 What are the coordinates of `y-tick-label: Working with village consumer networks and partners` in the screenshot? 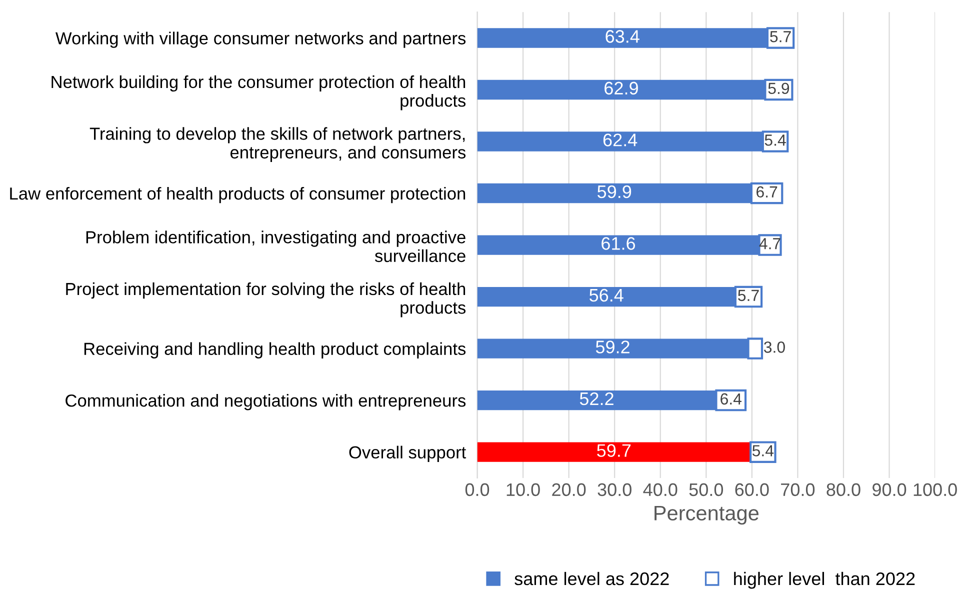 It's located at (261, 40).